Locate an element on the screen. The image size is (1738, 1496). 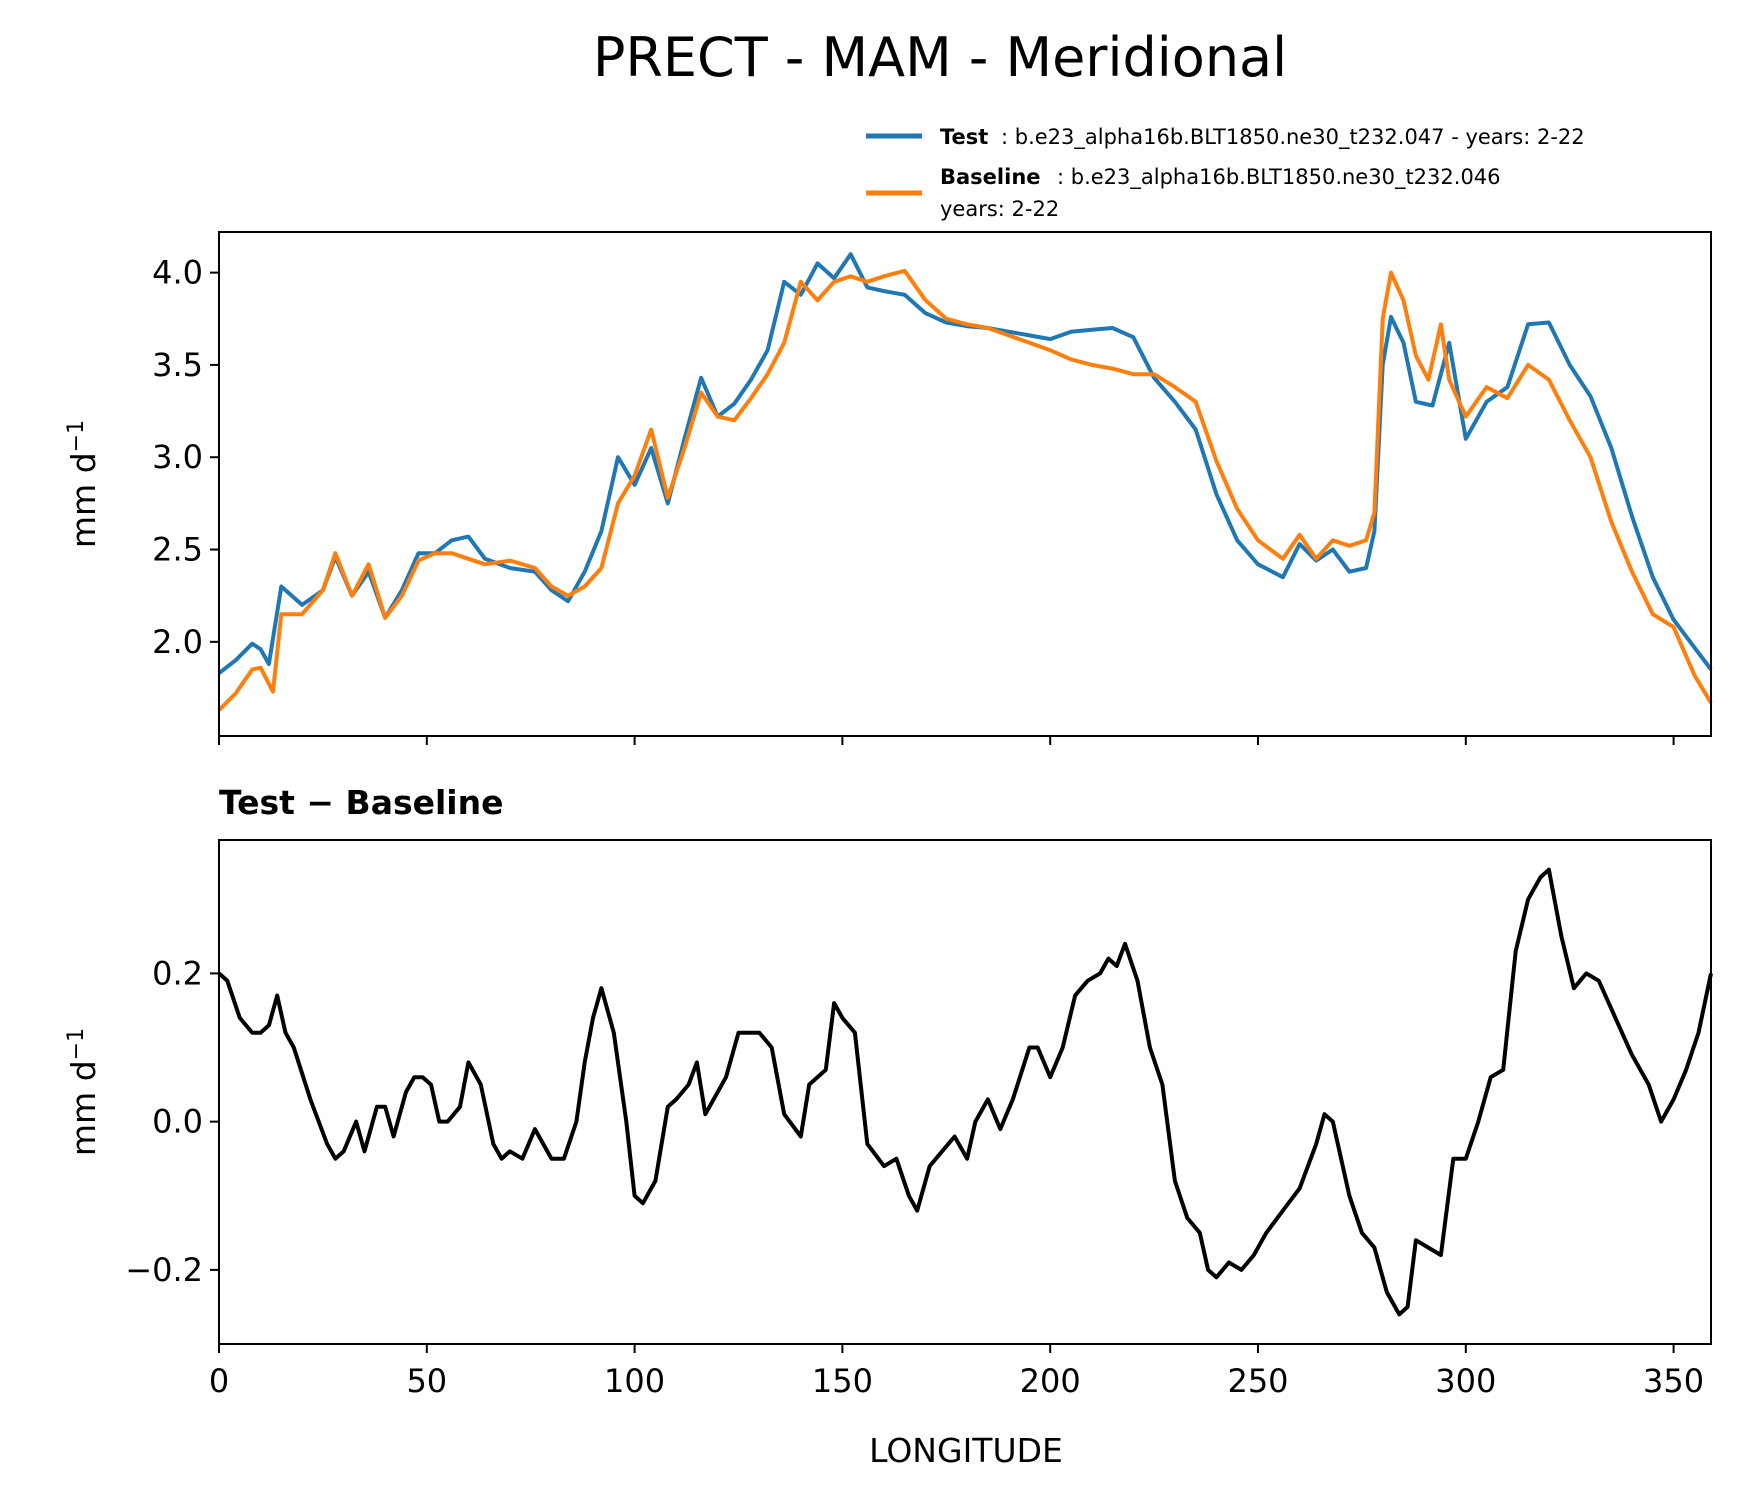
x-tick-label: 50 is located at coordinates (426, 1381).